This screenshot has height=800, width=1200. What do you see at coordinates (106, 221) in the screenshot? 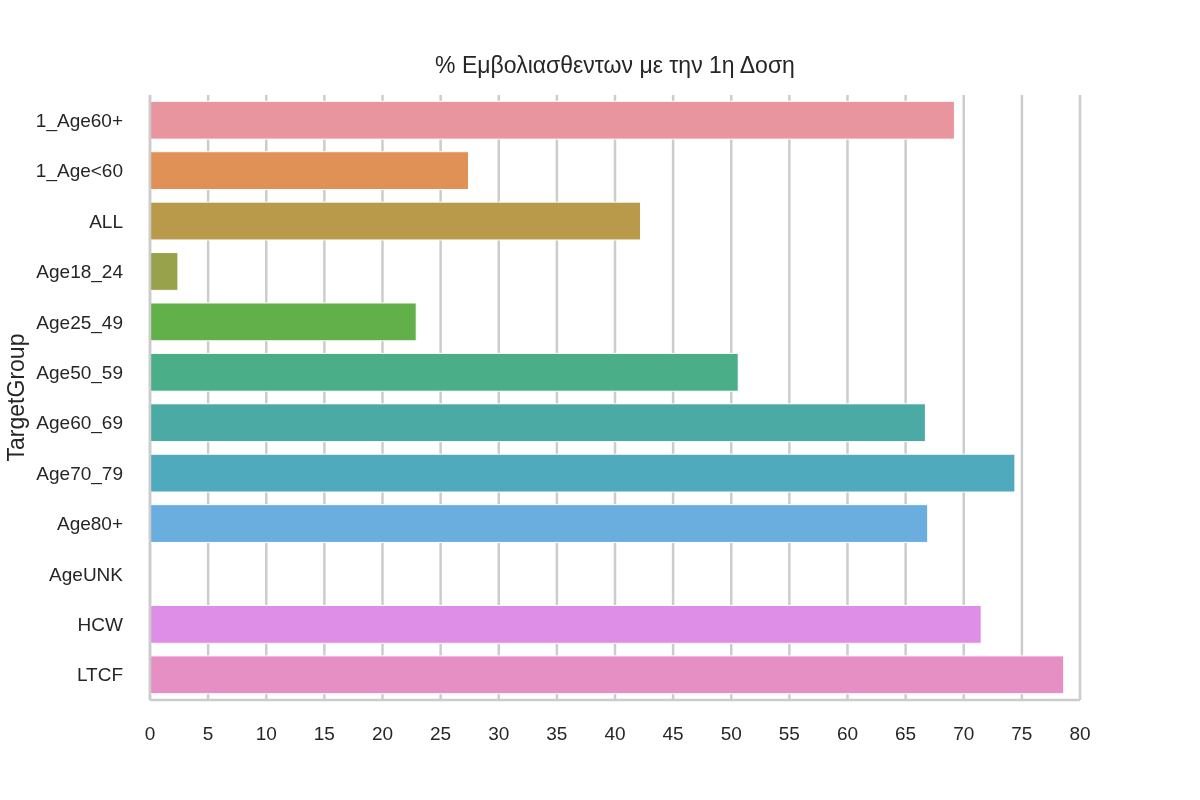
I see `y-tick-label: ALL` at bounding box center [106, 221].